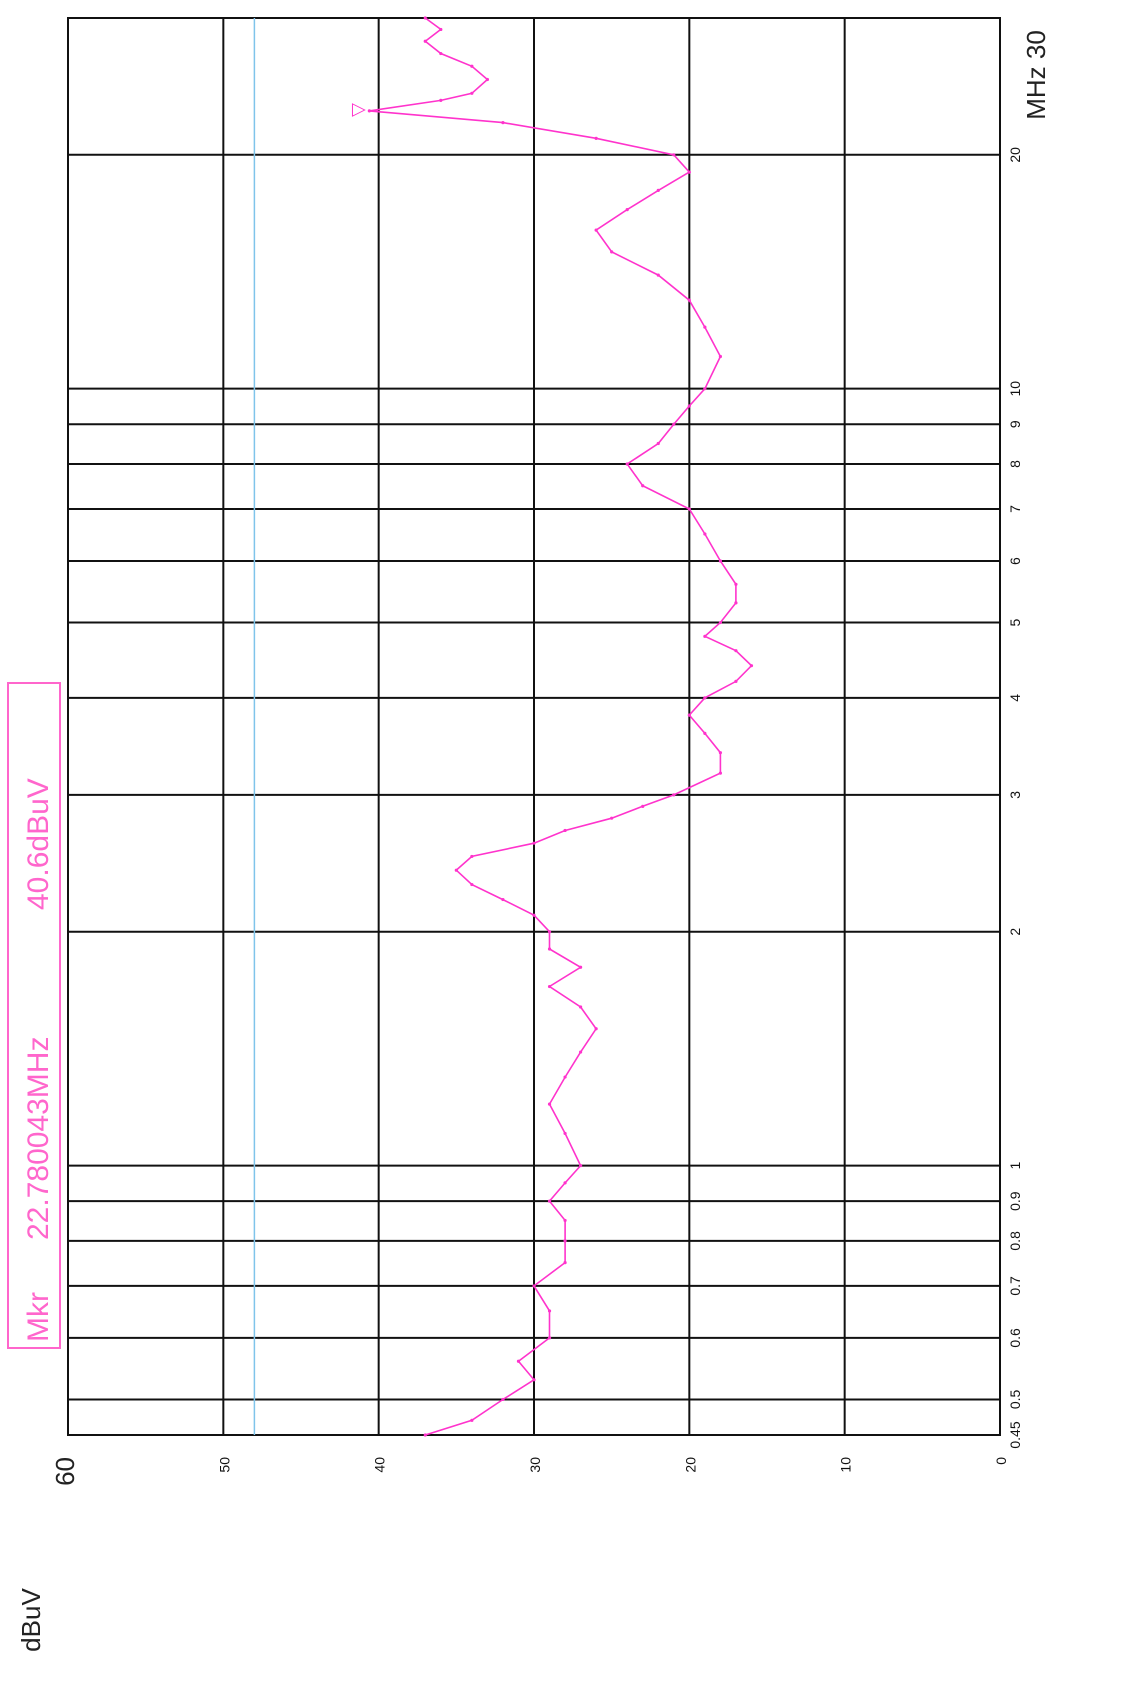 The width and height of the screenshot is (1146, 1700). Describe the element at coordinates (1015, 464) in the screenshot. I see `x-tick-label: 8` at that location.